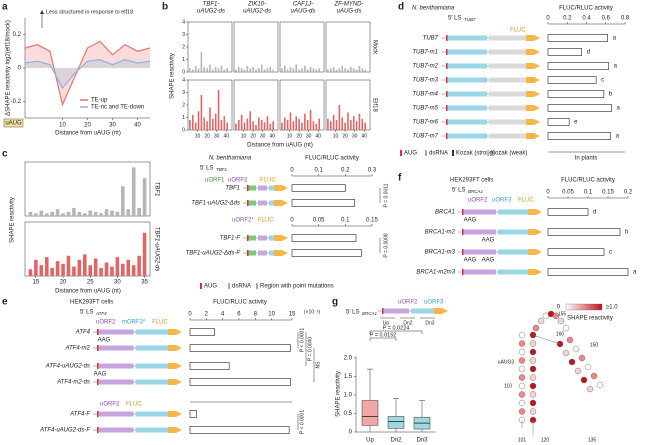 The height and width of the screenshot is (445, 650). I want to click on tick-label: 0.1, so click(318, 171).